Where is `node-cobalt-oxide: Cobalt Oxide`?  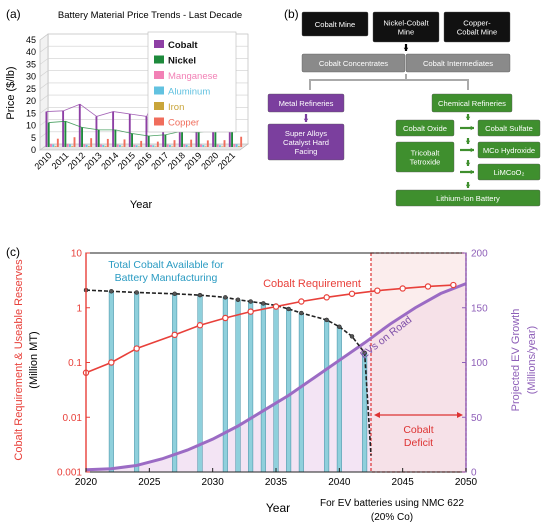
node-cobalt-oxide: Cobalt Oxide is located at coordinates (425, 128).